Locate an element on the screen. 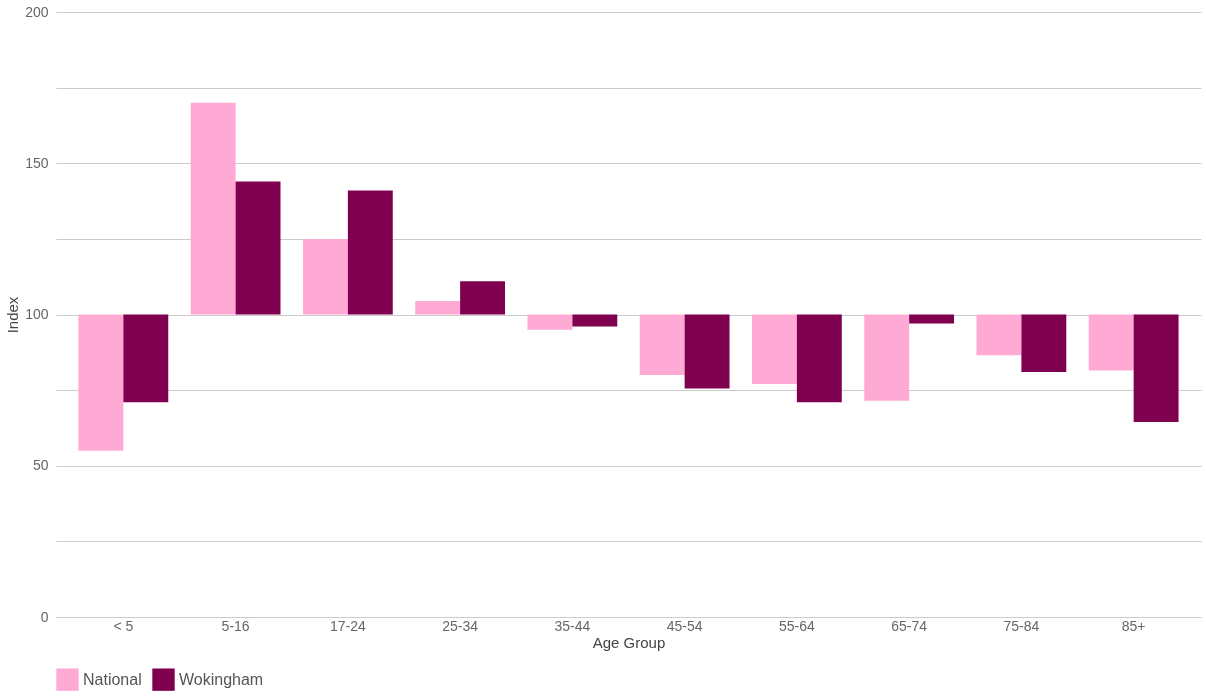  x-tick-label: 55-64 is located at coordinates (796, 625).